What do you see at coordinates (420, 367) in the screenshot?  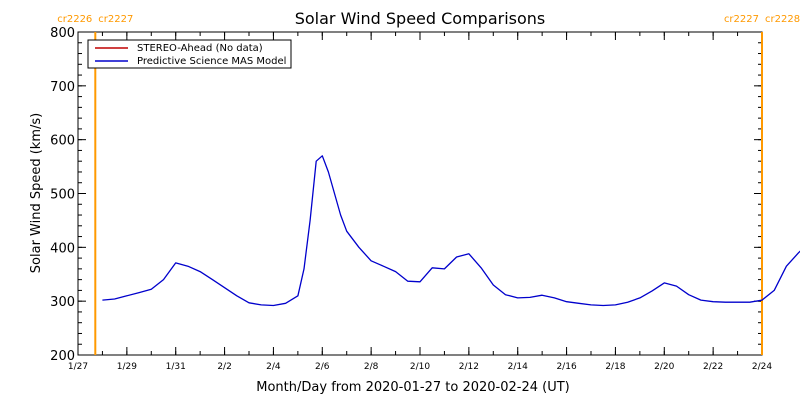 I see `x-tick-label: 2/10` at bounding box center [420, 367].